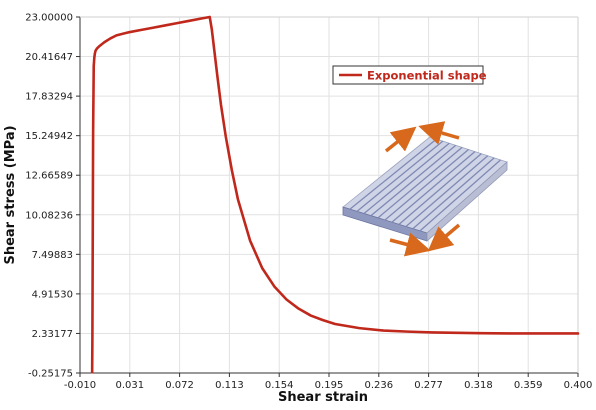  I want to click on y-tick-label: 17.83294, so click(49, 97).